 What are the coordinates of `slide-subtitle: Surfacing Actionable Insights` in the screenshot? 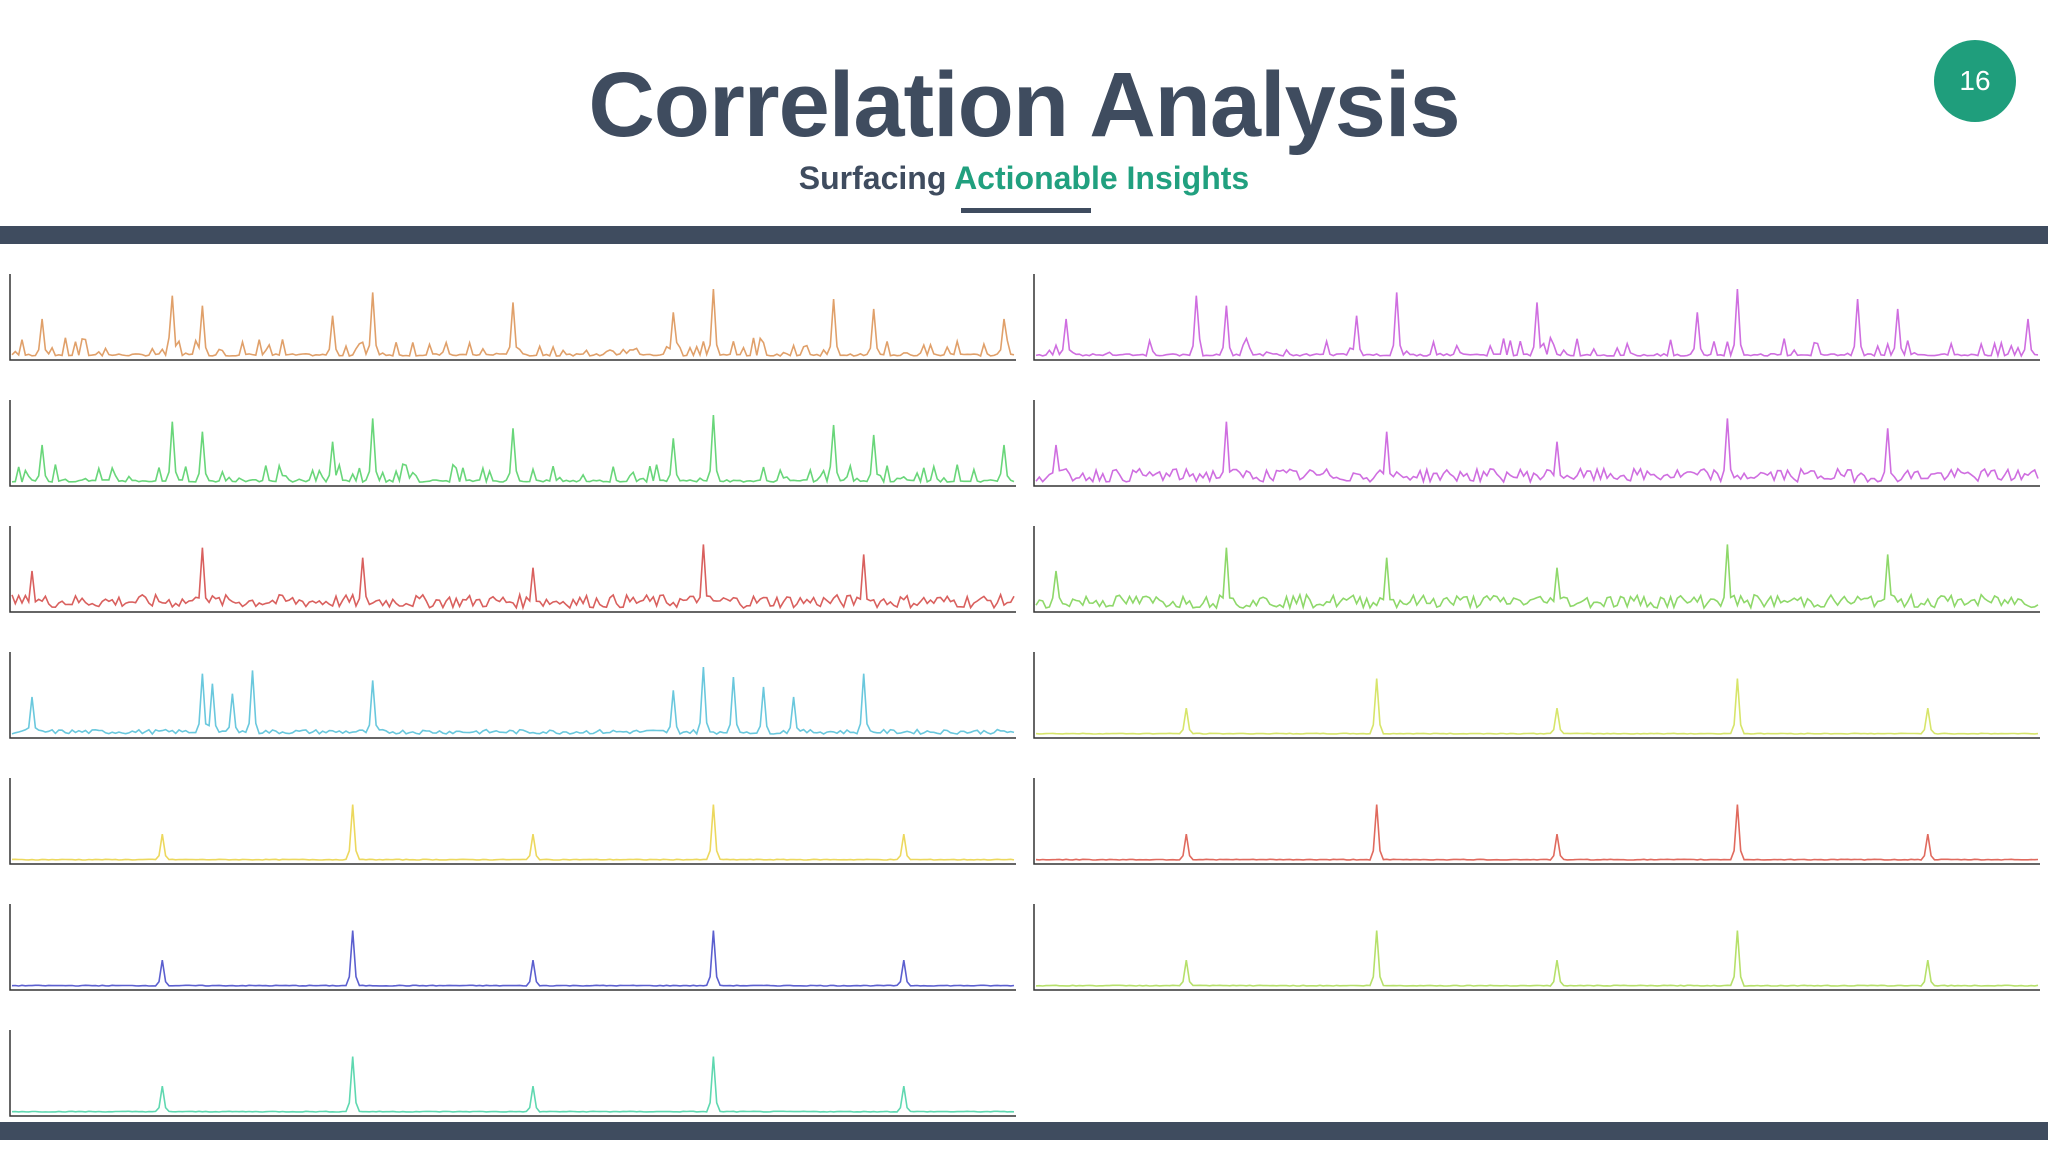 It's located at (1024, 178).